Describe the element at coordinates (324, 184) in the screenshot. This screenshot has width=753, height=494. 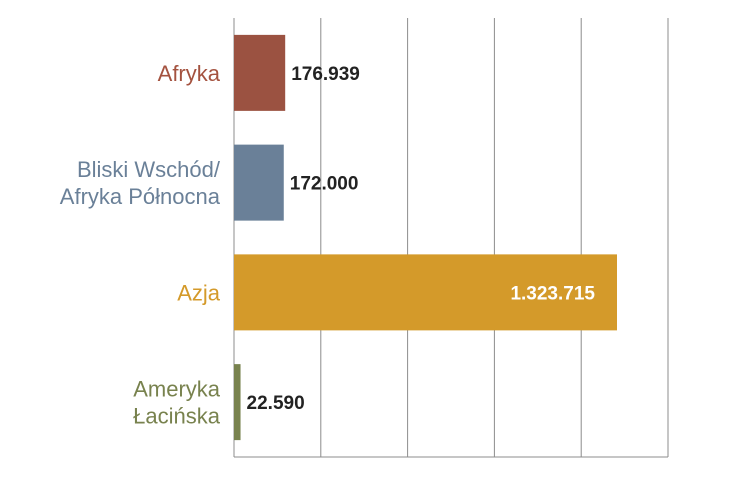
I see `value-label: 172.000` at that location.